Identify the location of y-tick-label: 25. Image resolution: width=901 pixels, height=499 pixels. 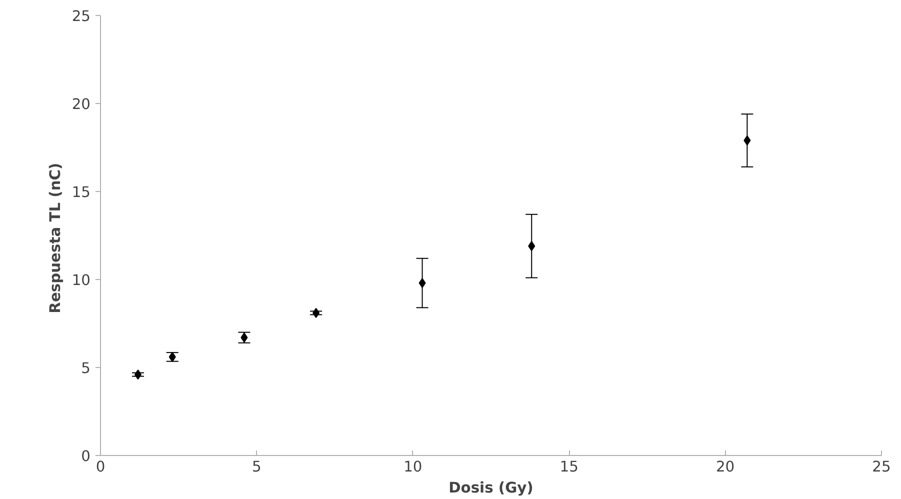
(81, 16).